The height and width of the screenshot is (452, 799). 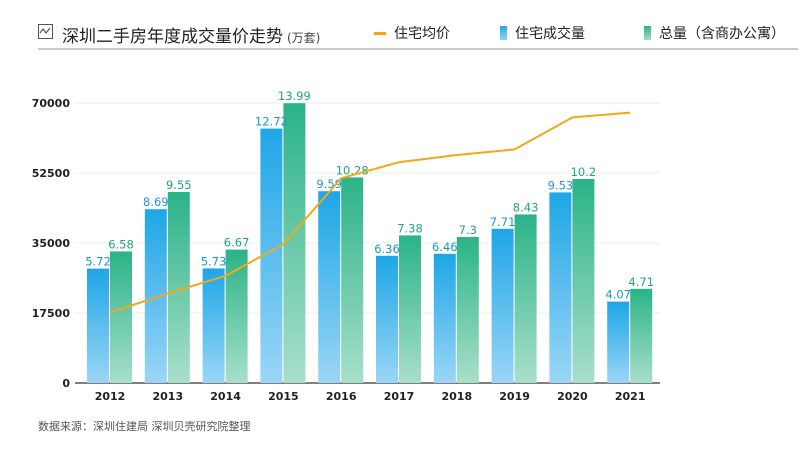 What do you see at coordinates (526, 207) in the screenshot?
I see `data-label-total: 8.43` at bounding box center [526, 207].